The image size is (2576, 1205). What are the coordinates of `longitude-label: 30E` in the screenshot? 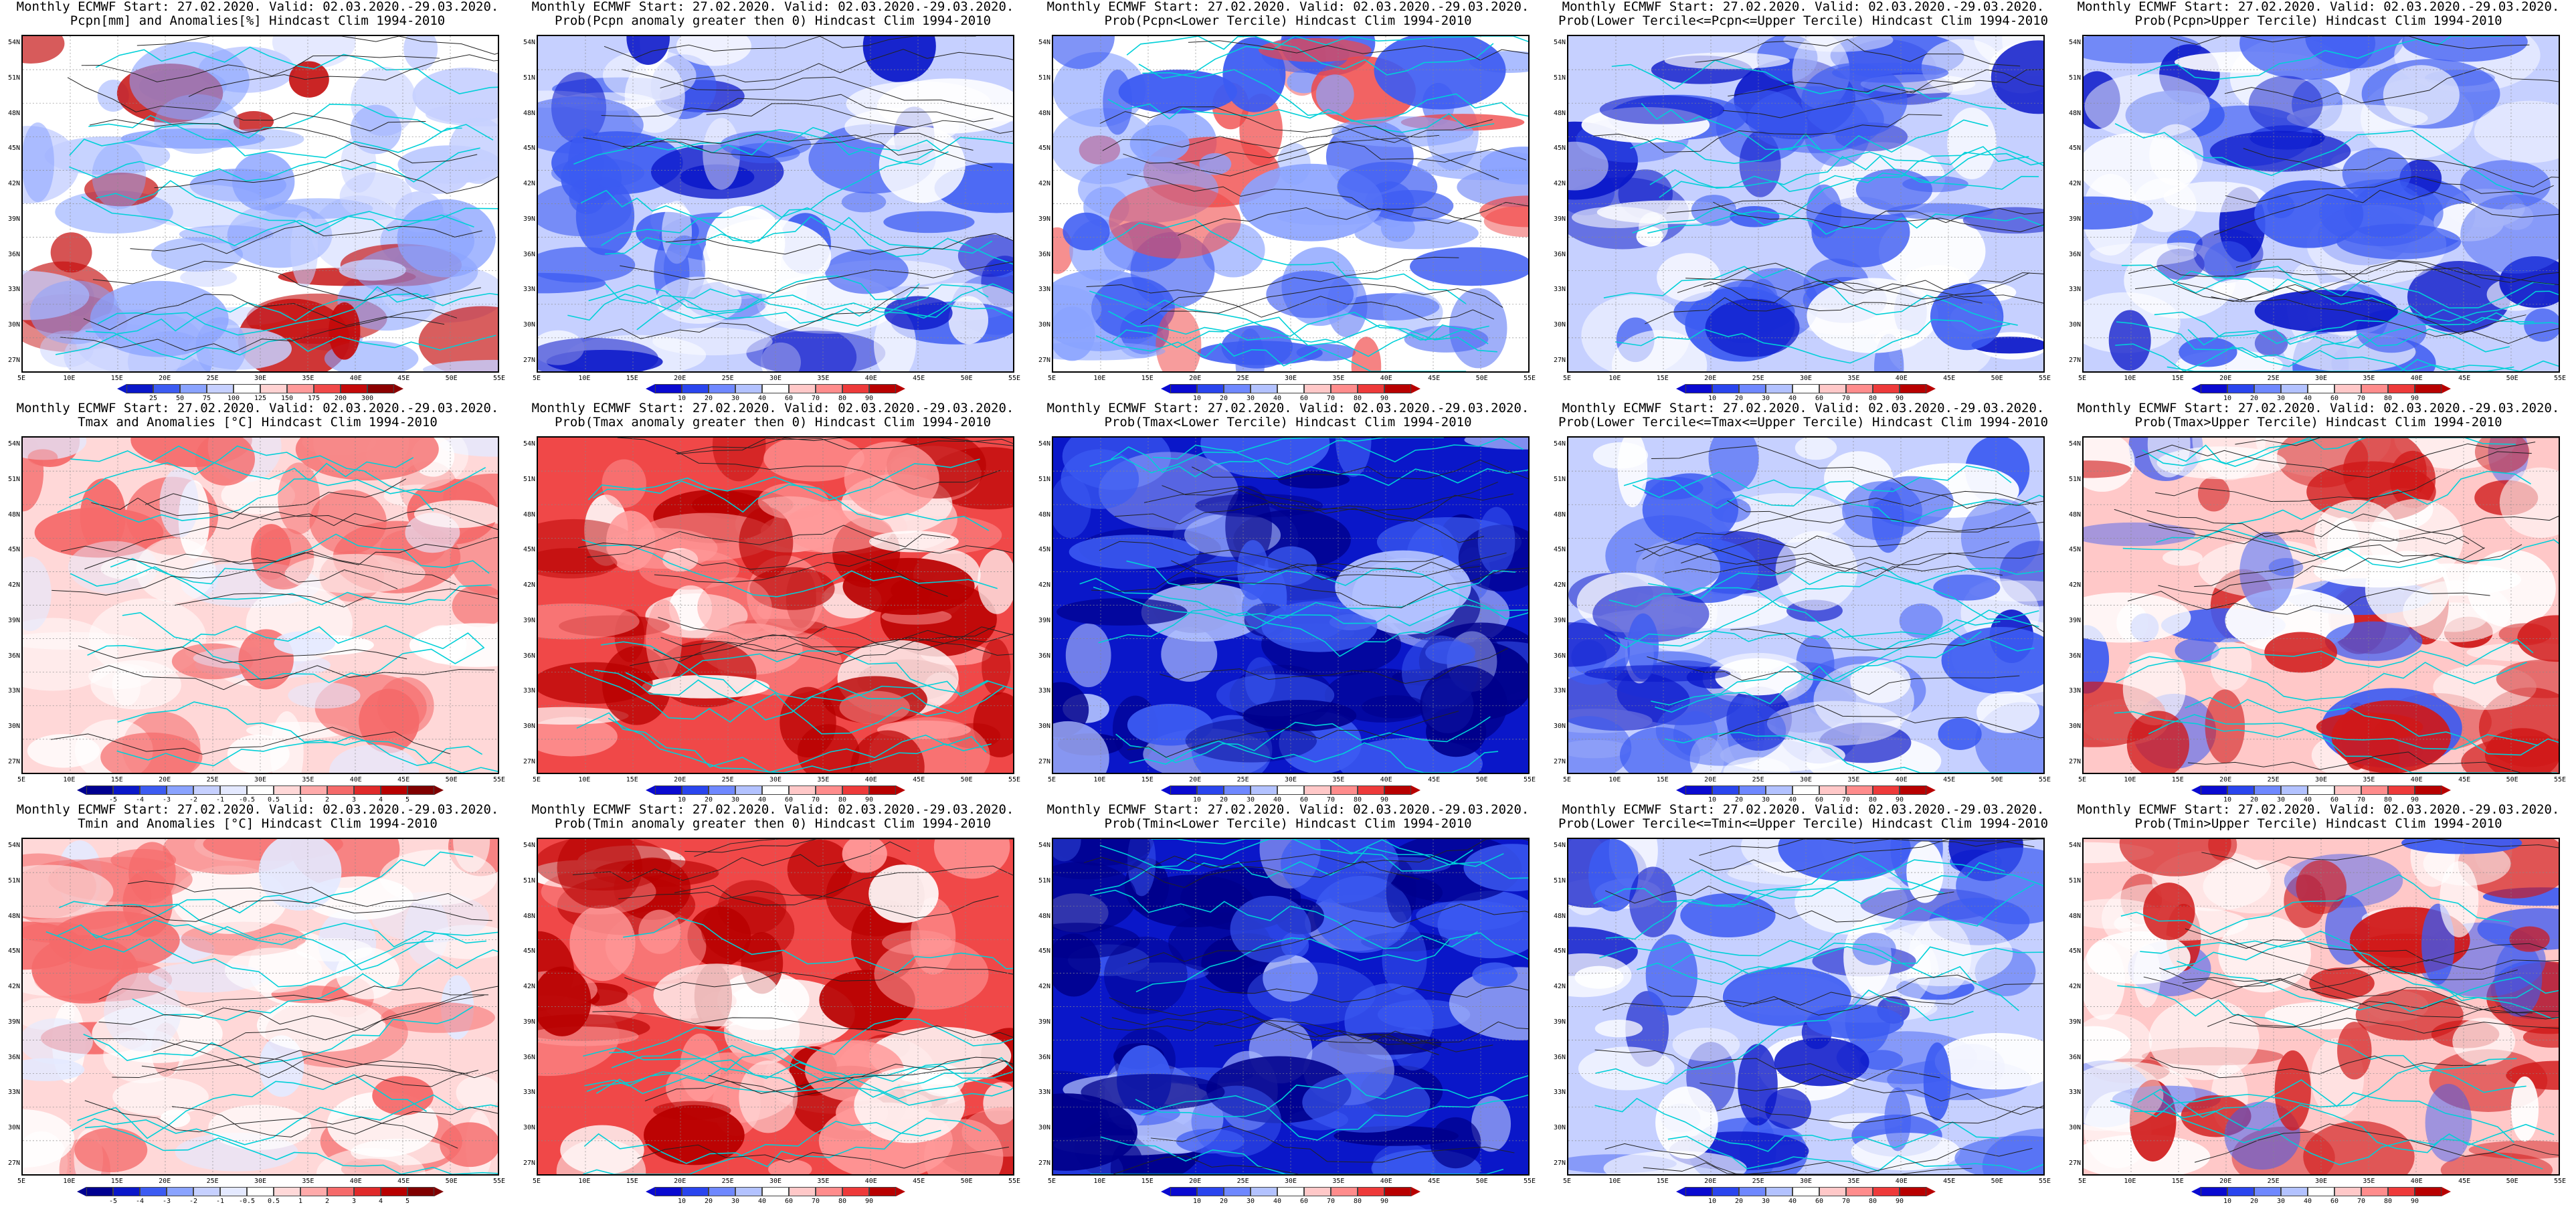 It's located at (775, 779).